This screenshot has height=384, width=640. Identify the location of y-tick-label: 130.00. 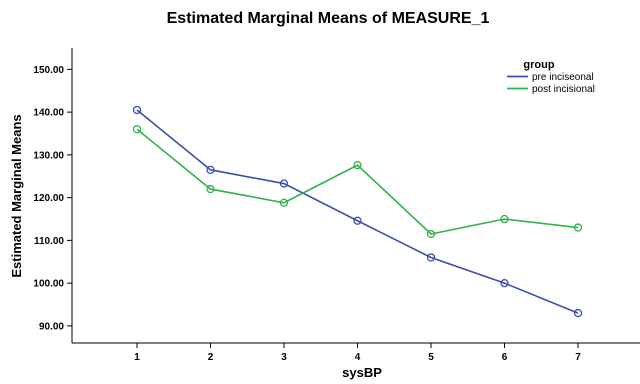
(48, 155).